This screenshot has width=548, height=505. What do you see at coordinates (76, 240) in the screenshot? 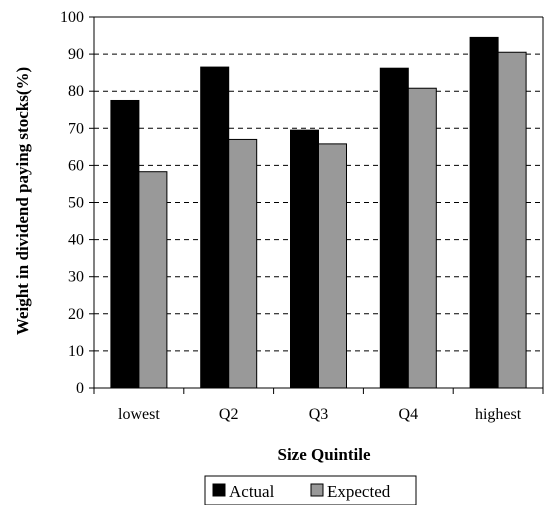
I see `y-tick-label: 40` at bounding box center [76, 240].